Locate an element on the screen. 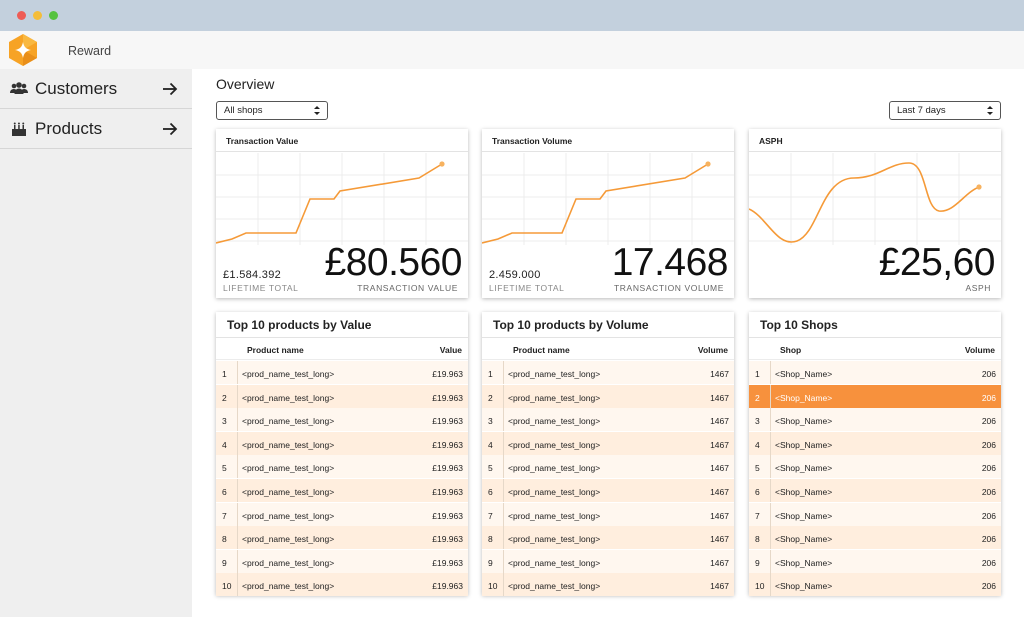 The height and width of the screenshot is (617, 1024). table-row: 2 <prod_name_test_long> 1467 is located at coordinates (608, 396).